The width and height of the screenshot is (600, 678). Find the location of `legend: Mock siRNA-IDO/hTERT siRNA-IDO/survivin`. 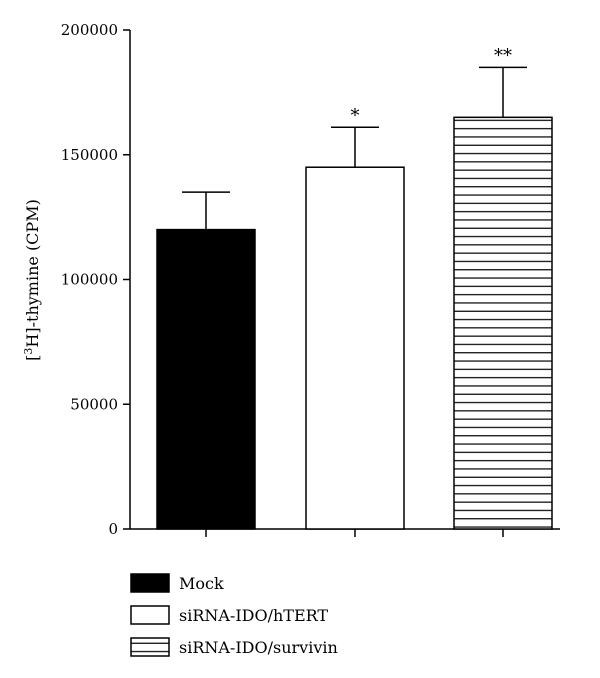

legend: Mock siRNA-IDO/hTERT siRNA-IDO/survivin is located at coordinates (234, 615).